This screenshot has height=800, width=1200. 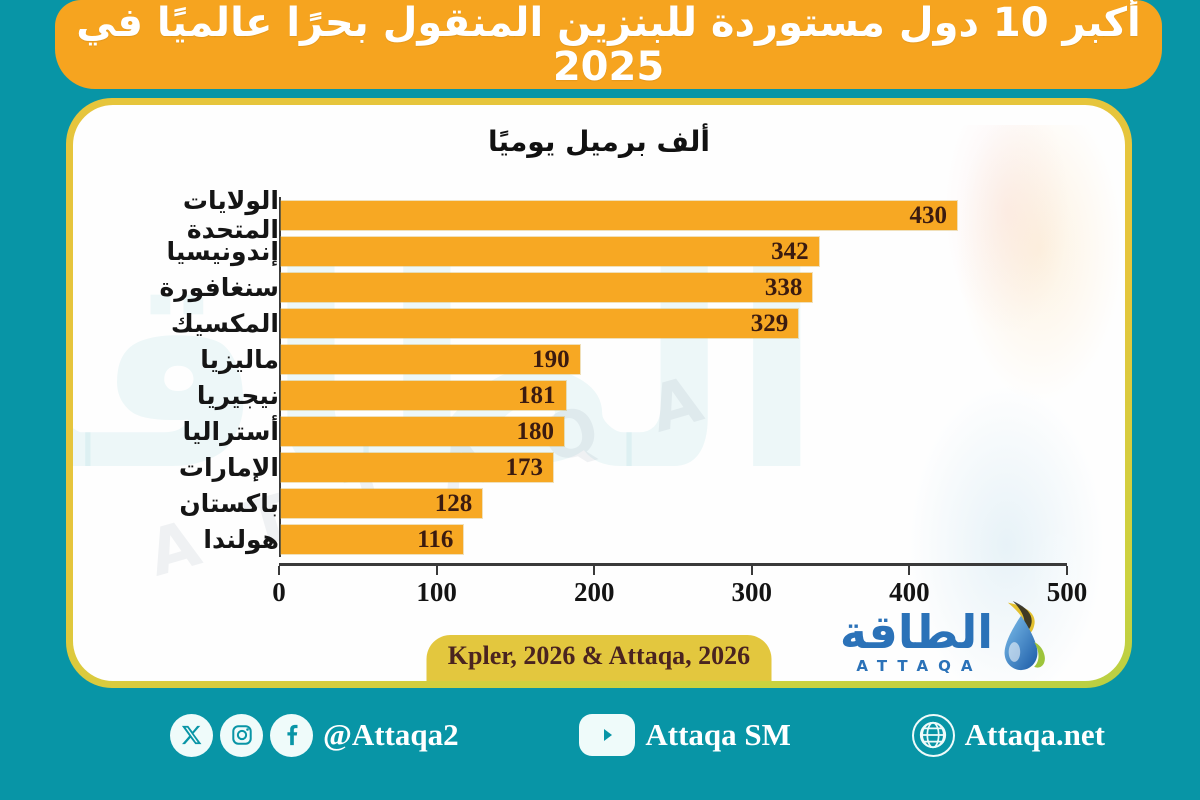 I want to click on footer-website-group: Attaqa.net, so click(x=1008, y=735).